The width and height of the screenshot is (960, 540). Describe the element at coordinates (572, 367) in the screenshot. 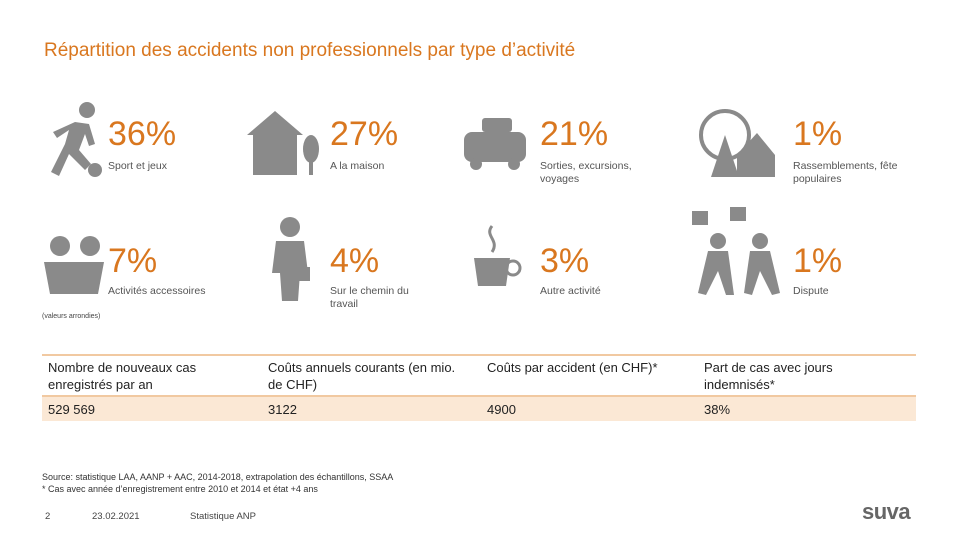

I see `table-header: Coûts par accident (en CHF)*` at that location.